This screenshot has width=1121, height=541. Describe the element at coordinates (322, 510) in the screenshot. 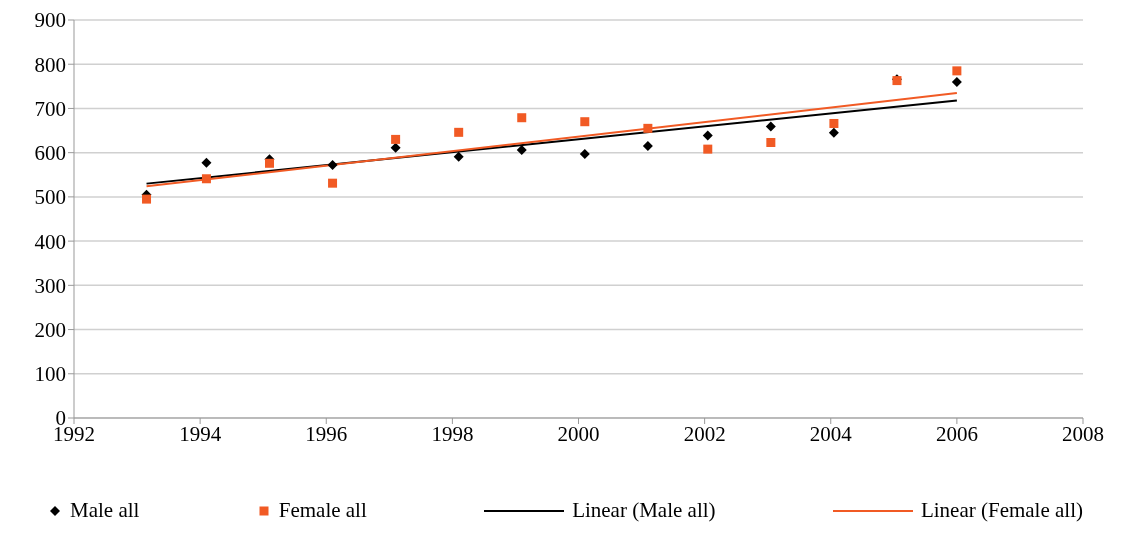

I see `legend-label: Female all` at that location.